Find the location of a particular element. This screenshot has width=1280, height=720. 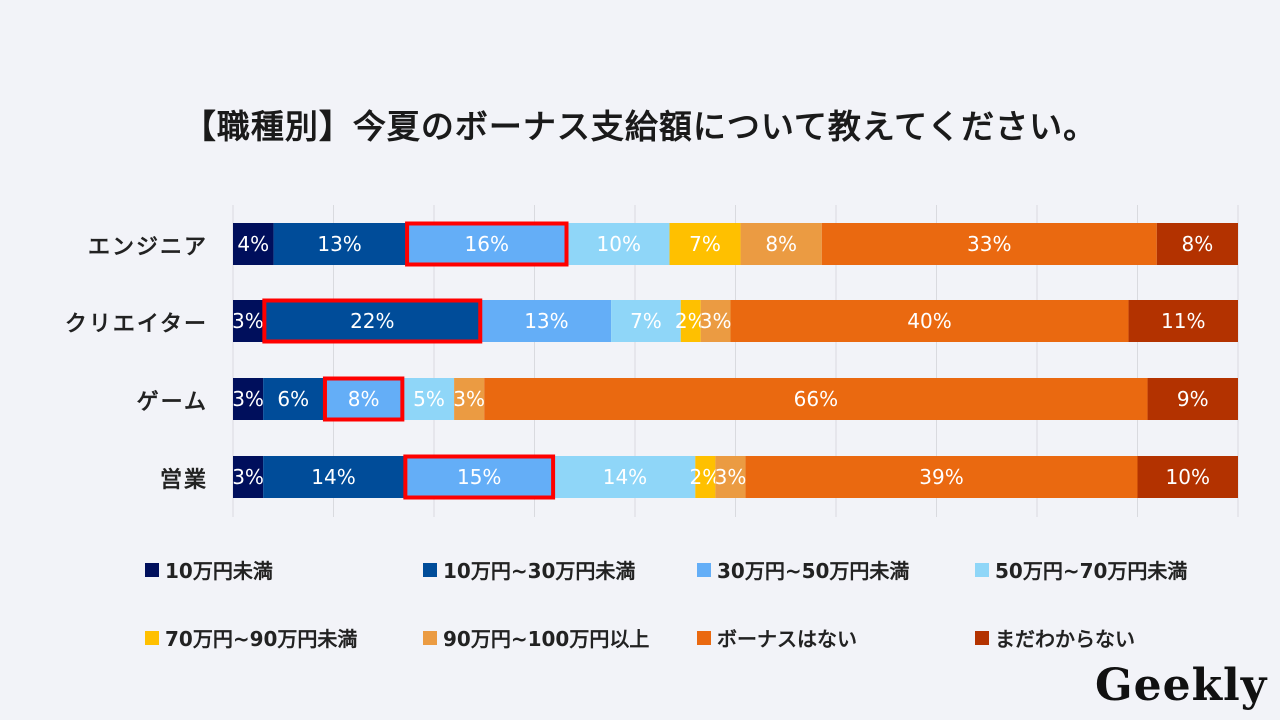

category-label: 営業 is located at coordinates (183, 480).